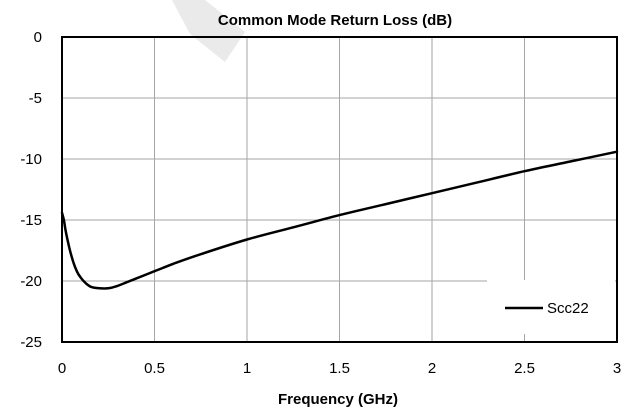 Image resolution: width=636 pixels, height=415 pixels. What do you see at coordinates (335, 20) in the screenshot?
I see `chart-title: Common Mode Return Loss (dB)` at bounding box center [335, 20].